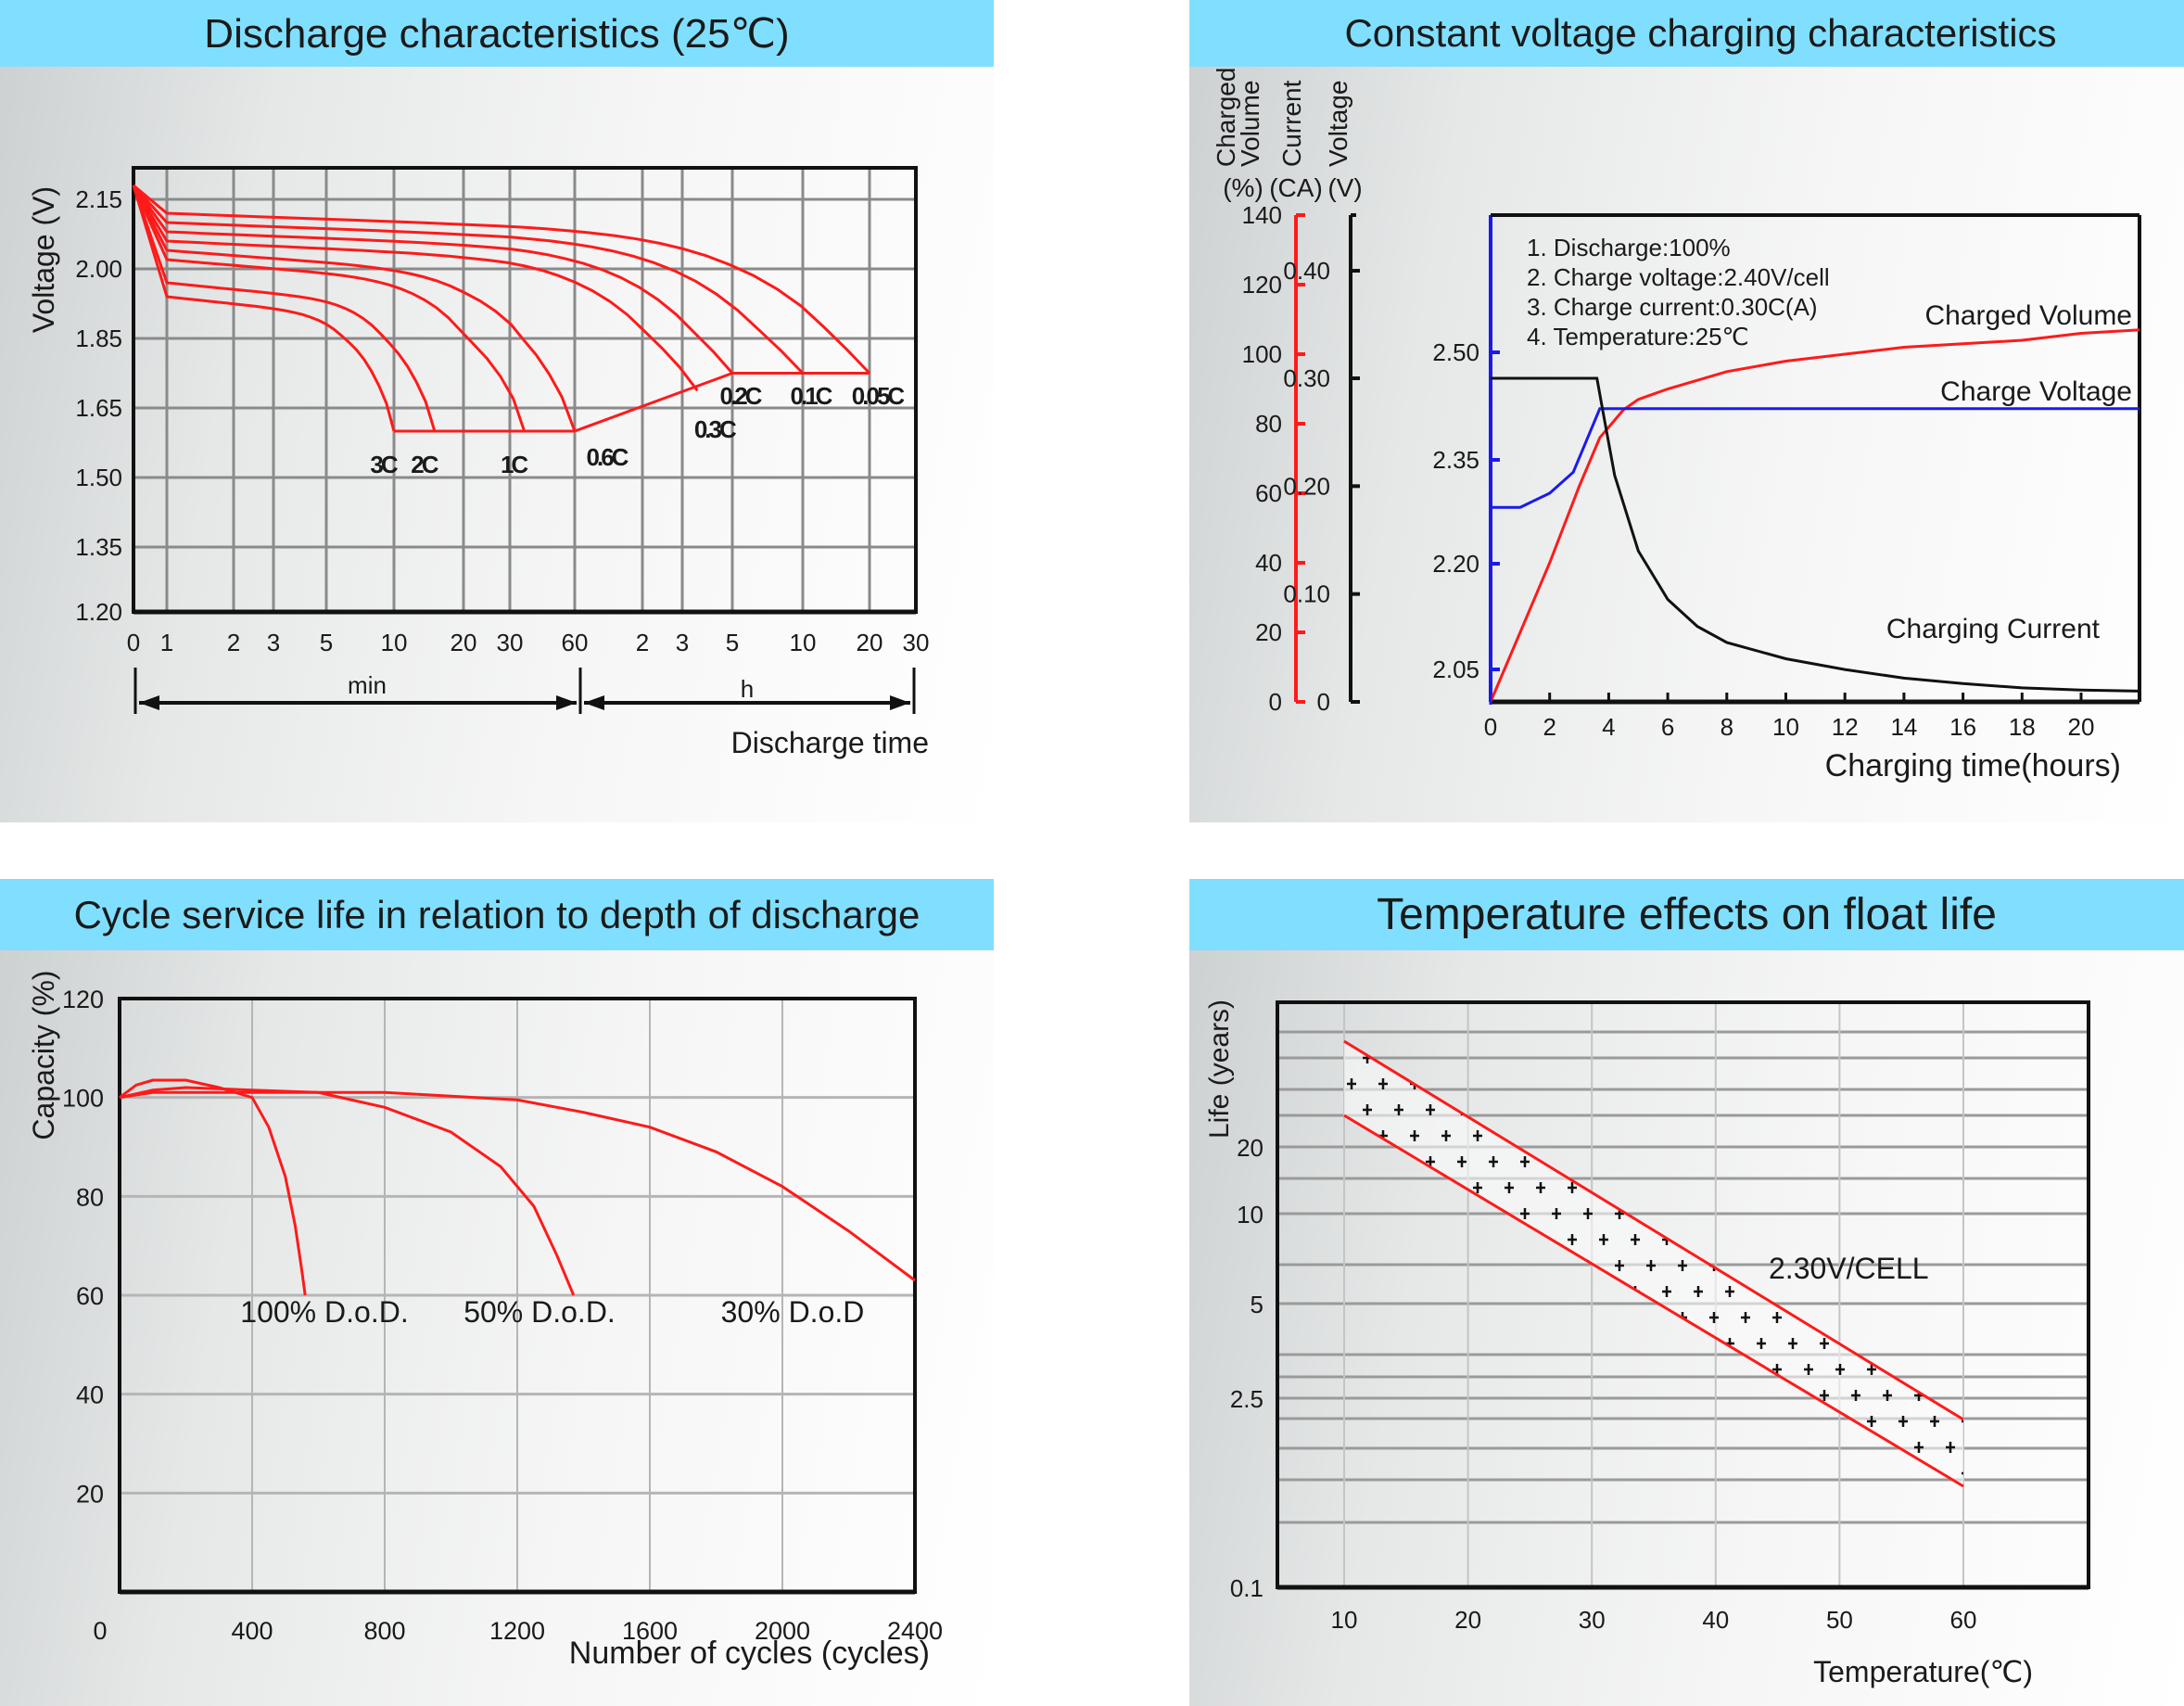 The width and height of the screenshot is (2184, 1706). Describe the element at coordinates (497, 33) in the screenshot. I see `chart-title: Discharge characteristics (25℃)` at that location.